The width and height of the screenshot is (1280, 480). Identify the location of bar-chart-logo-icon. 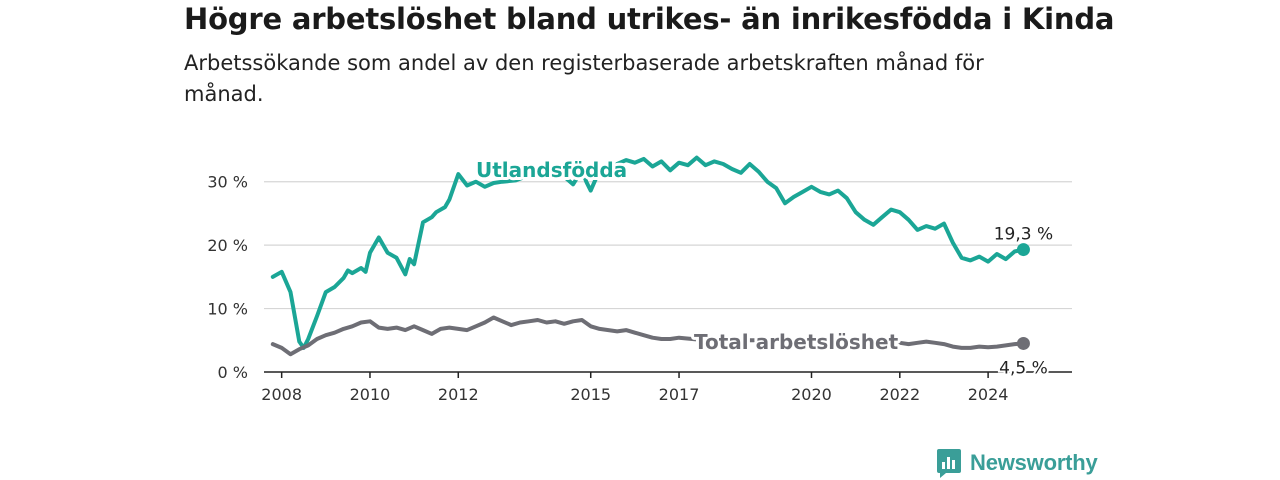
(949, 463).